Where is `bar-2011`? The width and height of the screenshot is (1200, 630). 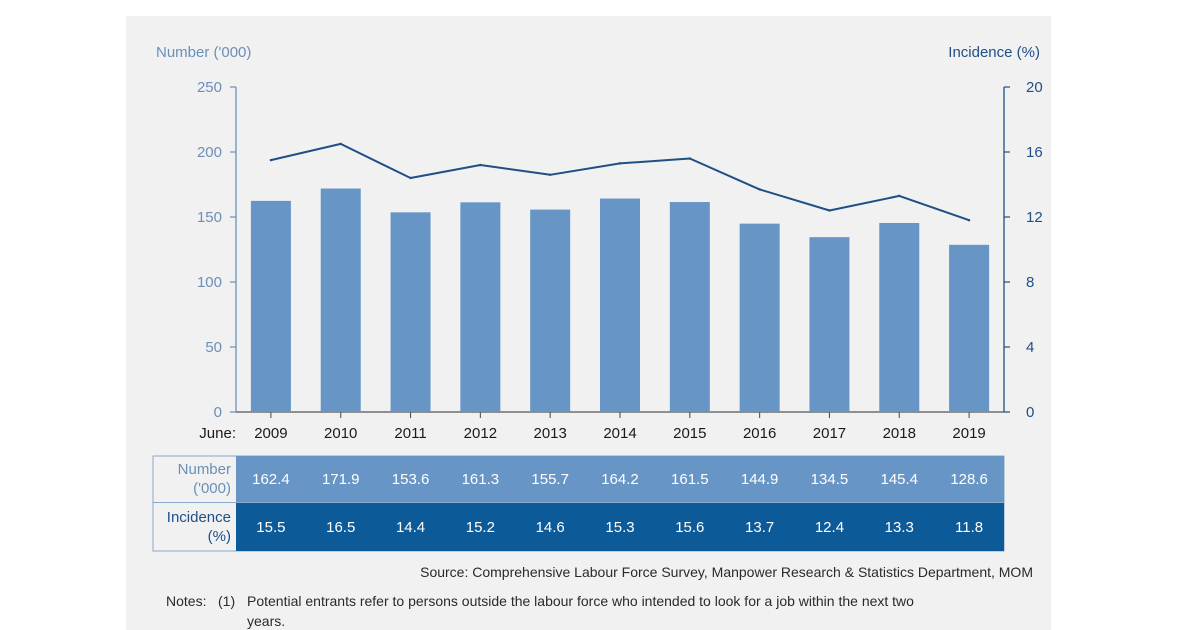 bar-2011 is located at coordinates (410, 312).